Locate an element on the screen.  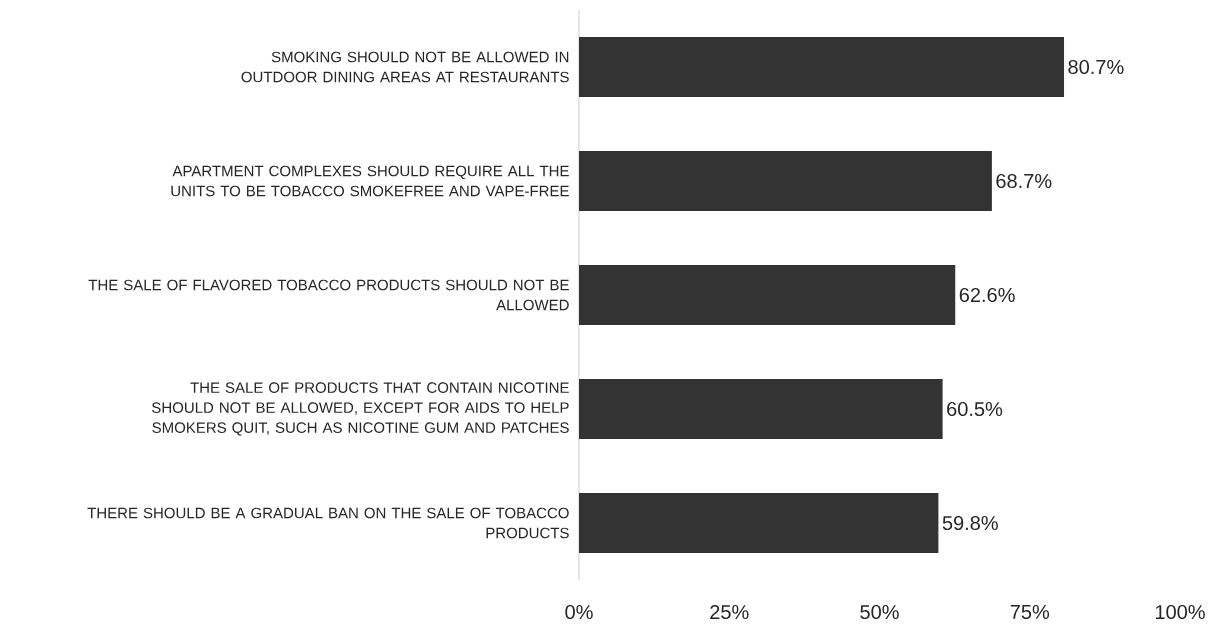
y-tick-label: SMOKING SHOULD NOT BE ALLOWED IN OUTDOOR DINING AREAS AT RESTAURANTS is located at coordinates (405, 67).